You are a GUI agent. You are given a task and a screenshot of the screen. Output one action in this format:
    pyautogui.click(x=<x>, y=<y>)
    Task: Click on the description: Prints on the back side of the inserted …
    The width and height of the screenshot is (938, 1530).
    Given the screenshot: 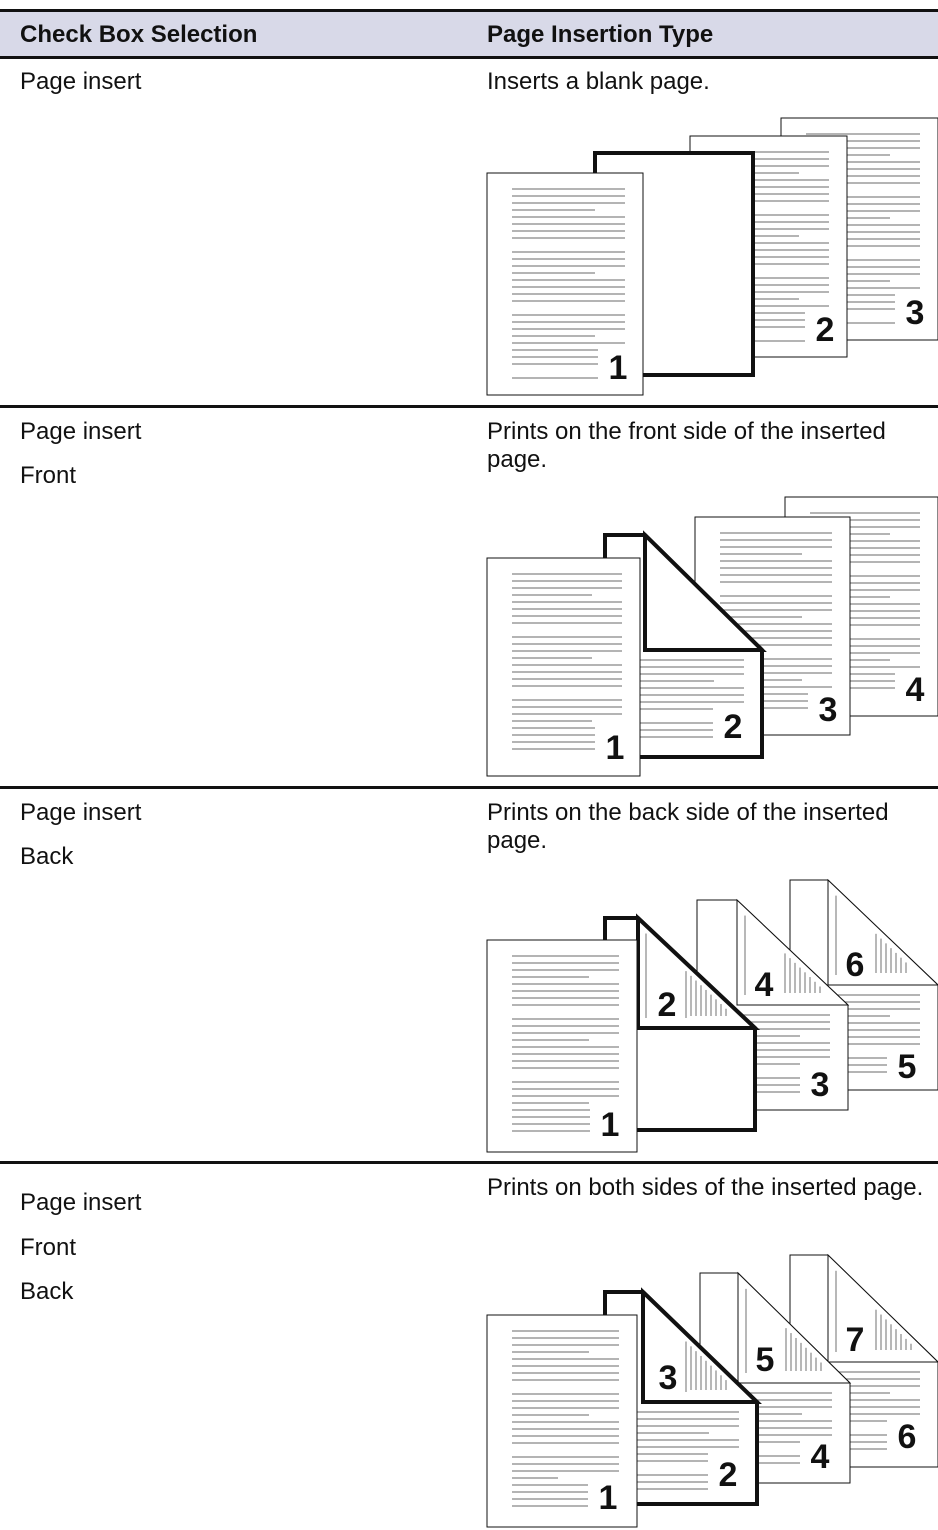 What is the action you would take?
    pyautogui.click(x=688, y=826)
    